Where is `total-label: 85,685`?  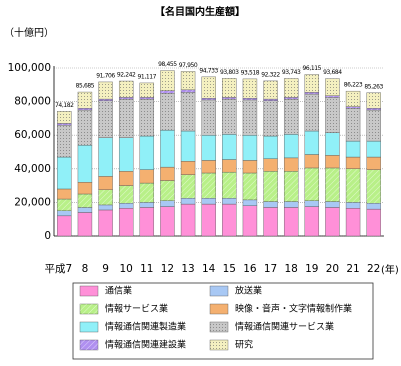
total-label: 85,685 is located at coordinates (85, 86).